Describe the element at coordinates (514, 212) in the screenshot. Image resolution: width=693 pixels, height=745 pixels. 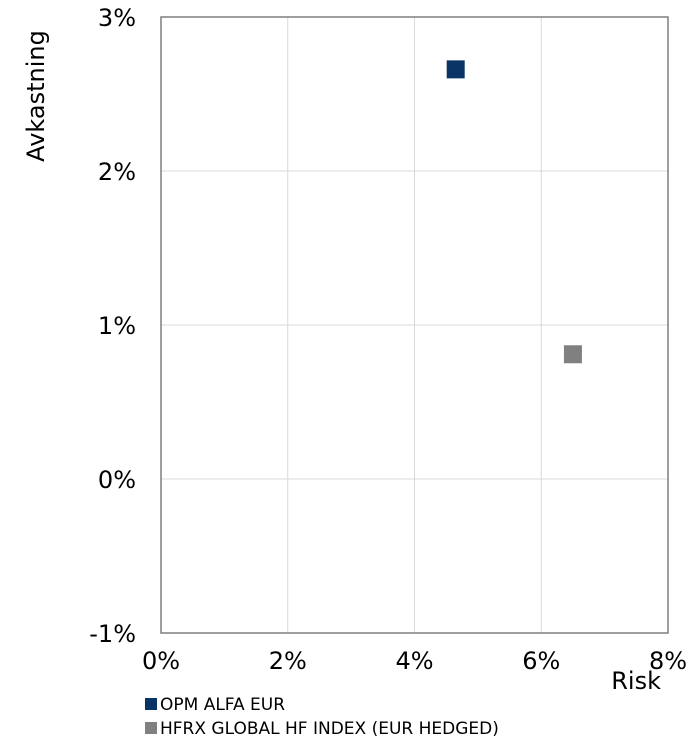
I see `data-points` at that location.